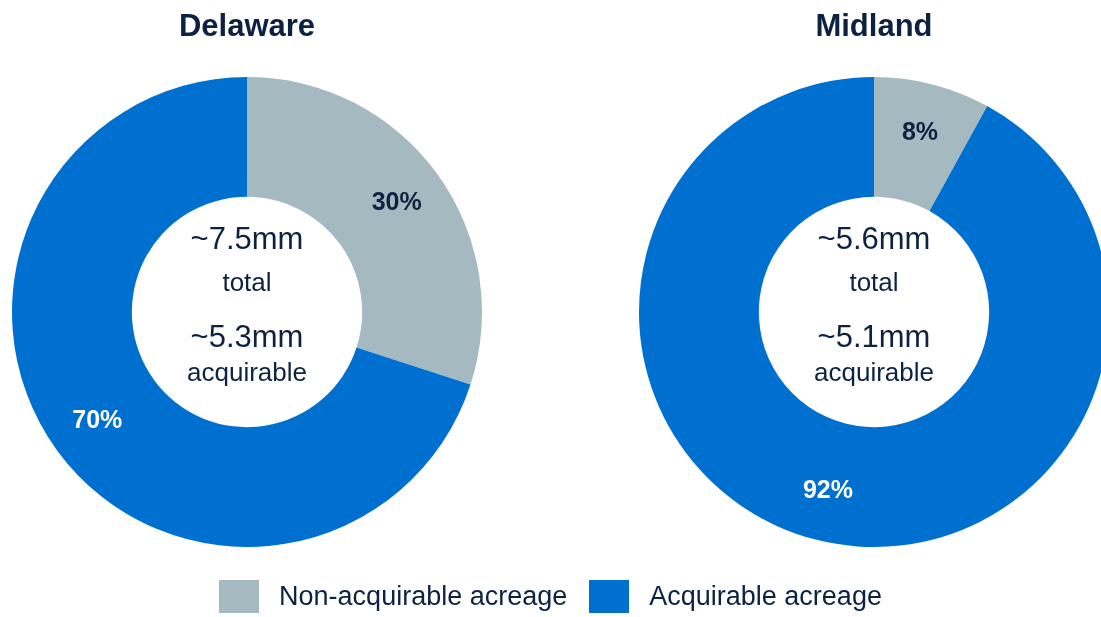 The height and width of the screenshot is (617, 1101). What do you see at coordinates (247, 238) in the screenshot?
I see `text: ~7.5mm` at bounding box center [247, 238].